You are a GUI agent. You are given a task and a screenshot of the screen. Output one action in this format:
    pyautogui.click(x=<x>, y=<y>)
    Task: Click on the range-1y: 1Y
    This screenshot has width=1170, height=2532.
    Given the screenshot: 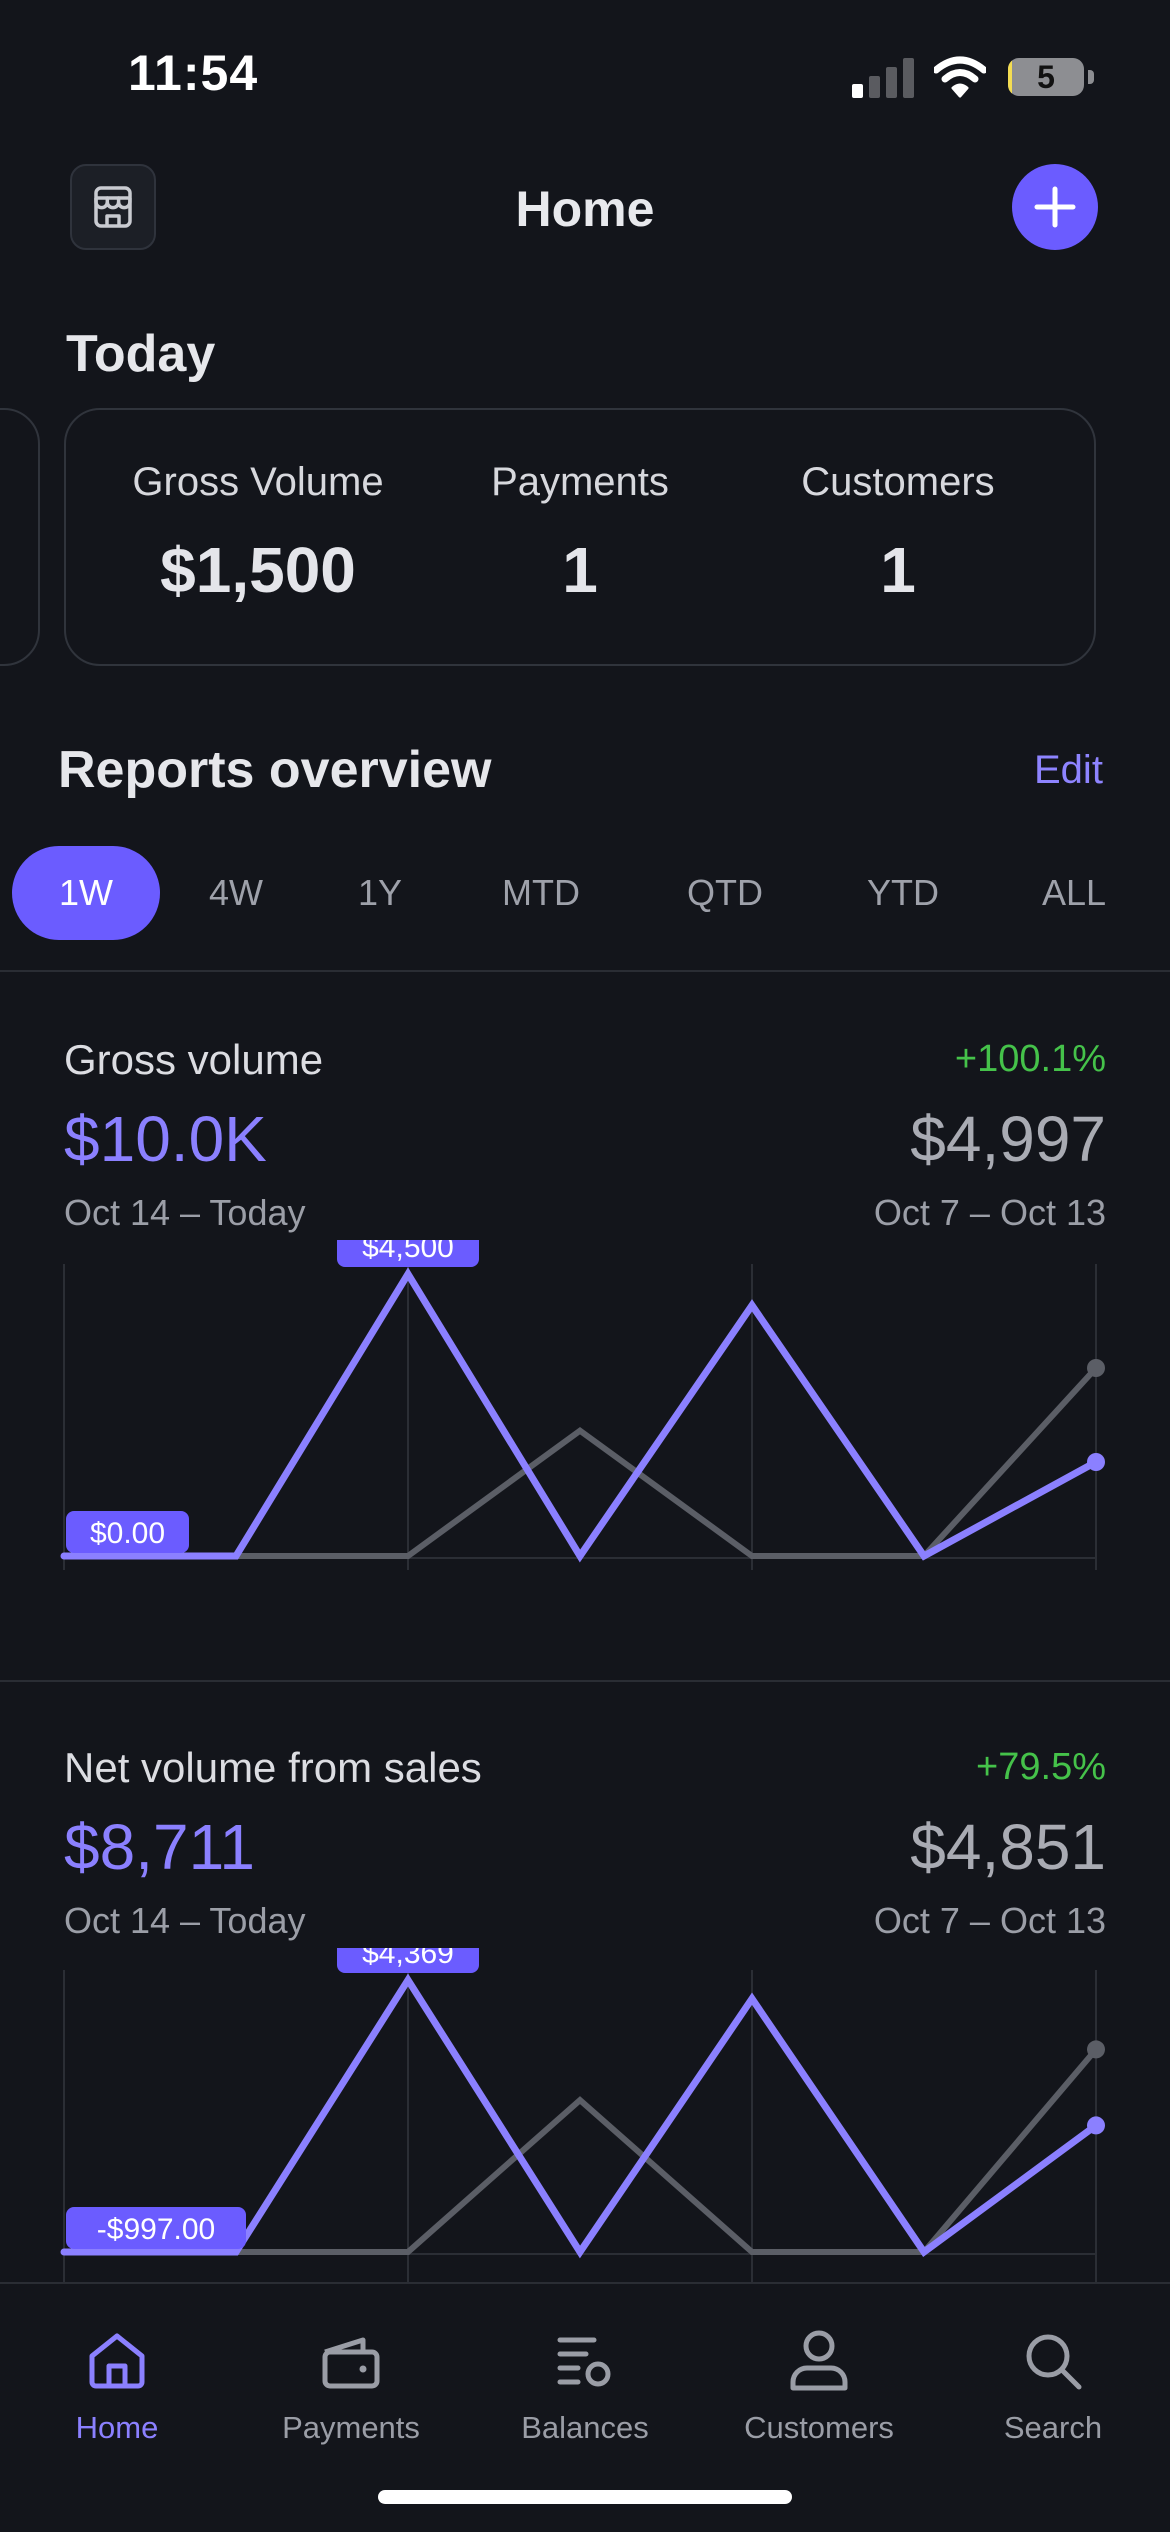 What is the action you would take?
    pyautogui.click(x=380, y=892)
    